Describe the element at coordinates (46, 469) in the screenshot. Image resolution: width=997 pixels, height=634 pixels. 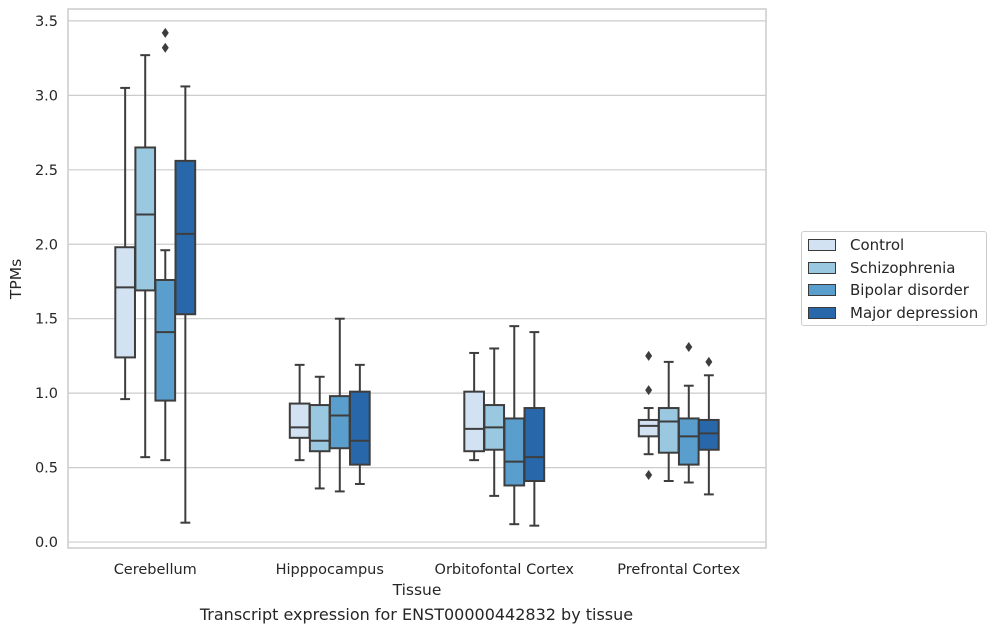
I see `y-tick-label: 0.5` at that location.